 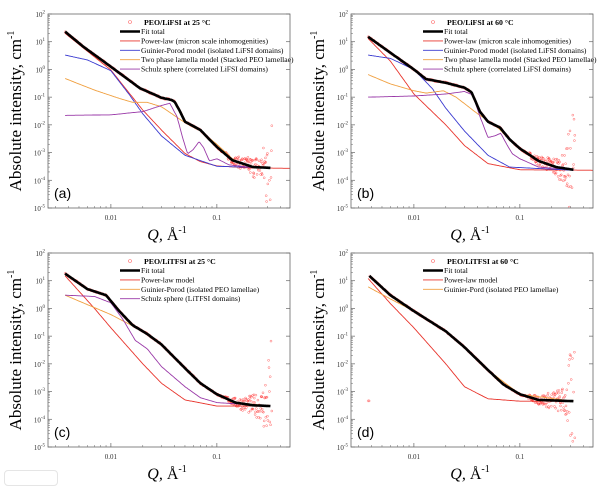 I want to click on legend-title: PEO/LiFSI at 60 °C, so click(x=480, y=22).